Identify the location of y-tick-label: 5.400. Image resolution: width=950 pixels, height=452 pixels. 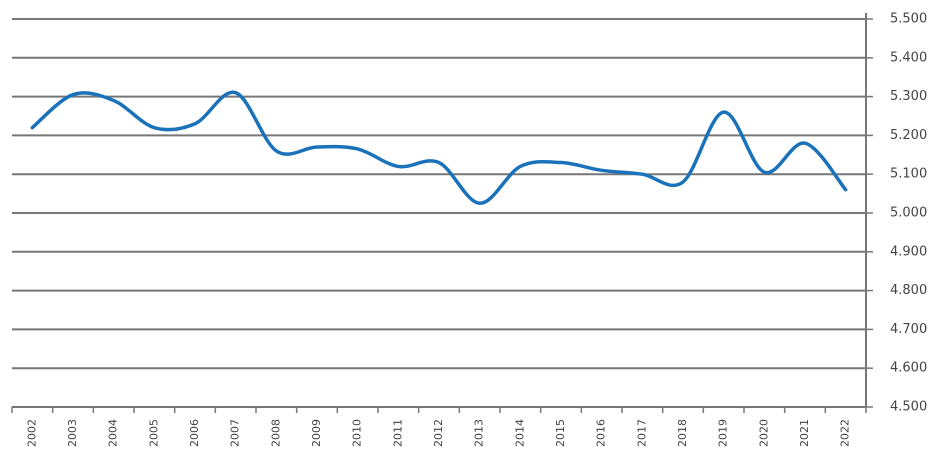
(908, 57).